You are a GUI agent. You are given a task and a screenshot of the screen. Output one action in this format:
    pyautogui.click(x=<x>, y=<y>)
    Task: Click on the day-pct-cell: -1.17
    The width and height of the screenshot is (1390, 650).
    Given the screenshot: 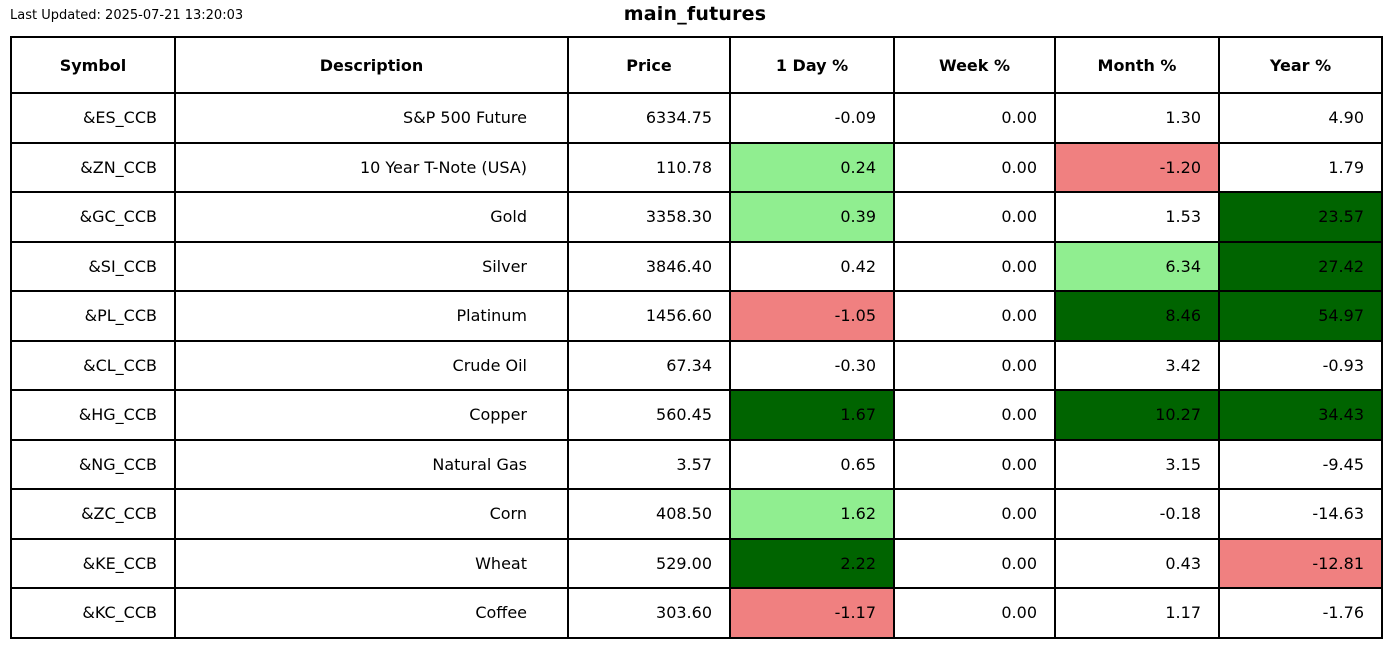 What is the action you would take?
    pyautogui.click(x=812, y=613)
    